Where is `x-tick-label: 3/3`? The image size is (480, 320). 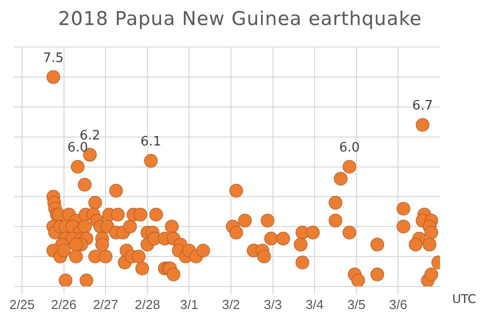 x-tick-label: 3/3 is located at coordinates (273, 304).